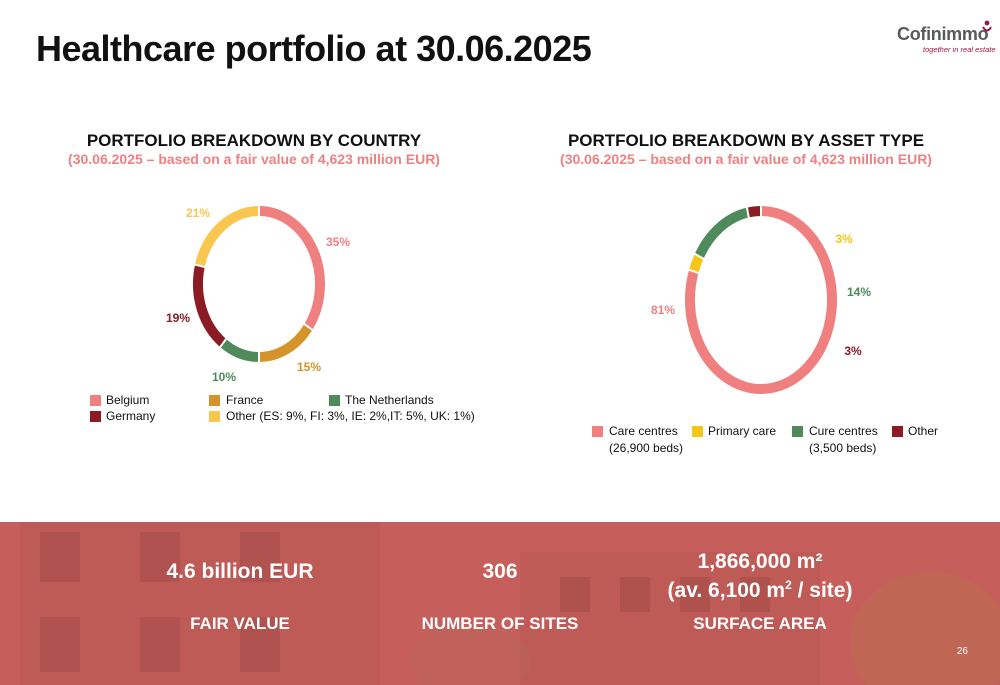 This screenshot has width=1000, height=685. What do you see at coordinates (760, 623) in the screenshot?
I see `kpi-surface-label: SURFACE AREA` at bounding box center [760, 623].